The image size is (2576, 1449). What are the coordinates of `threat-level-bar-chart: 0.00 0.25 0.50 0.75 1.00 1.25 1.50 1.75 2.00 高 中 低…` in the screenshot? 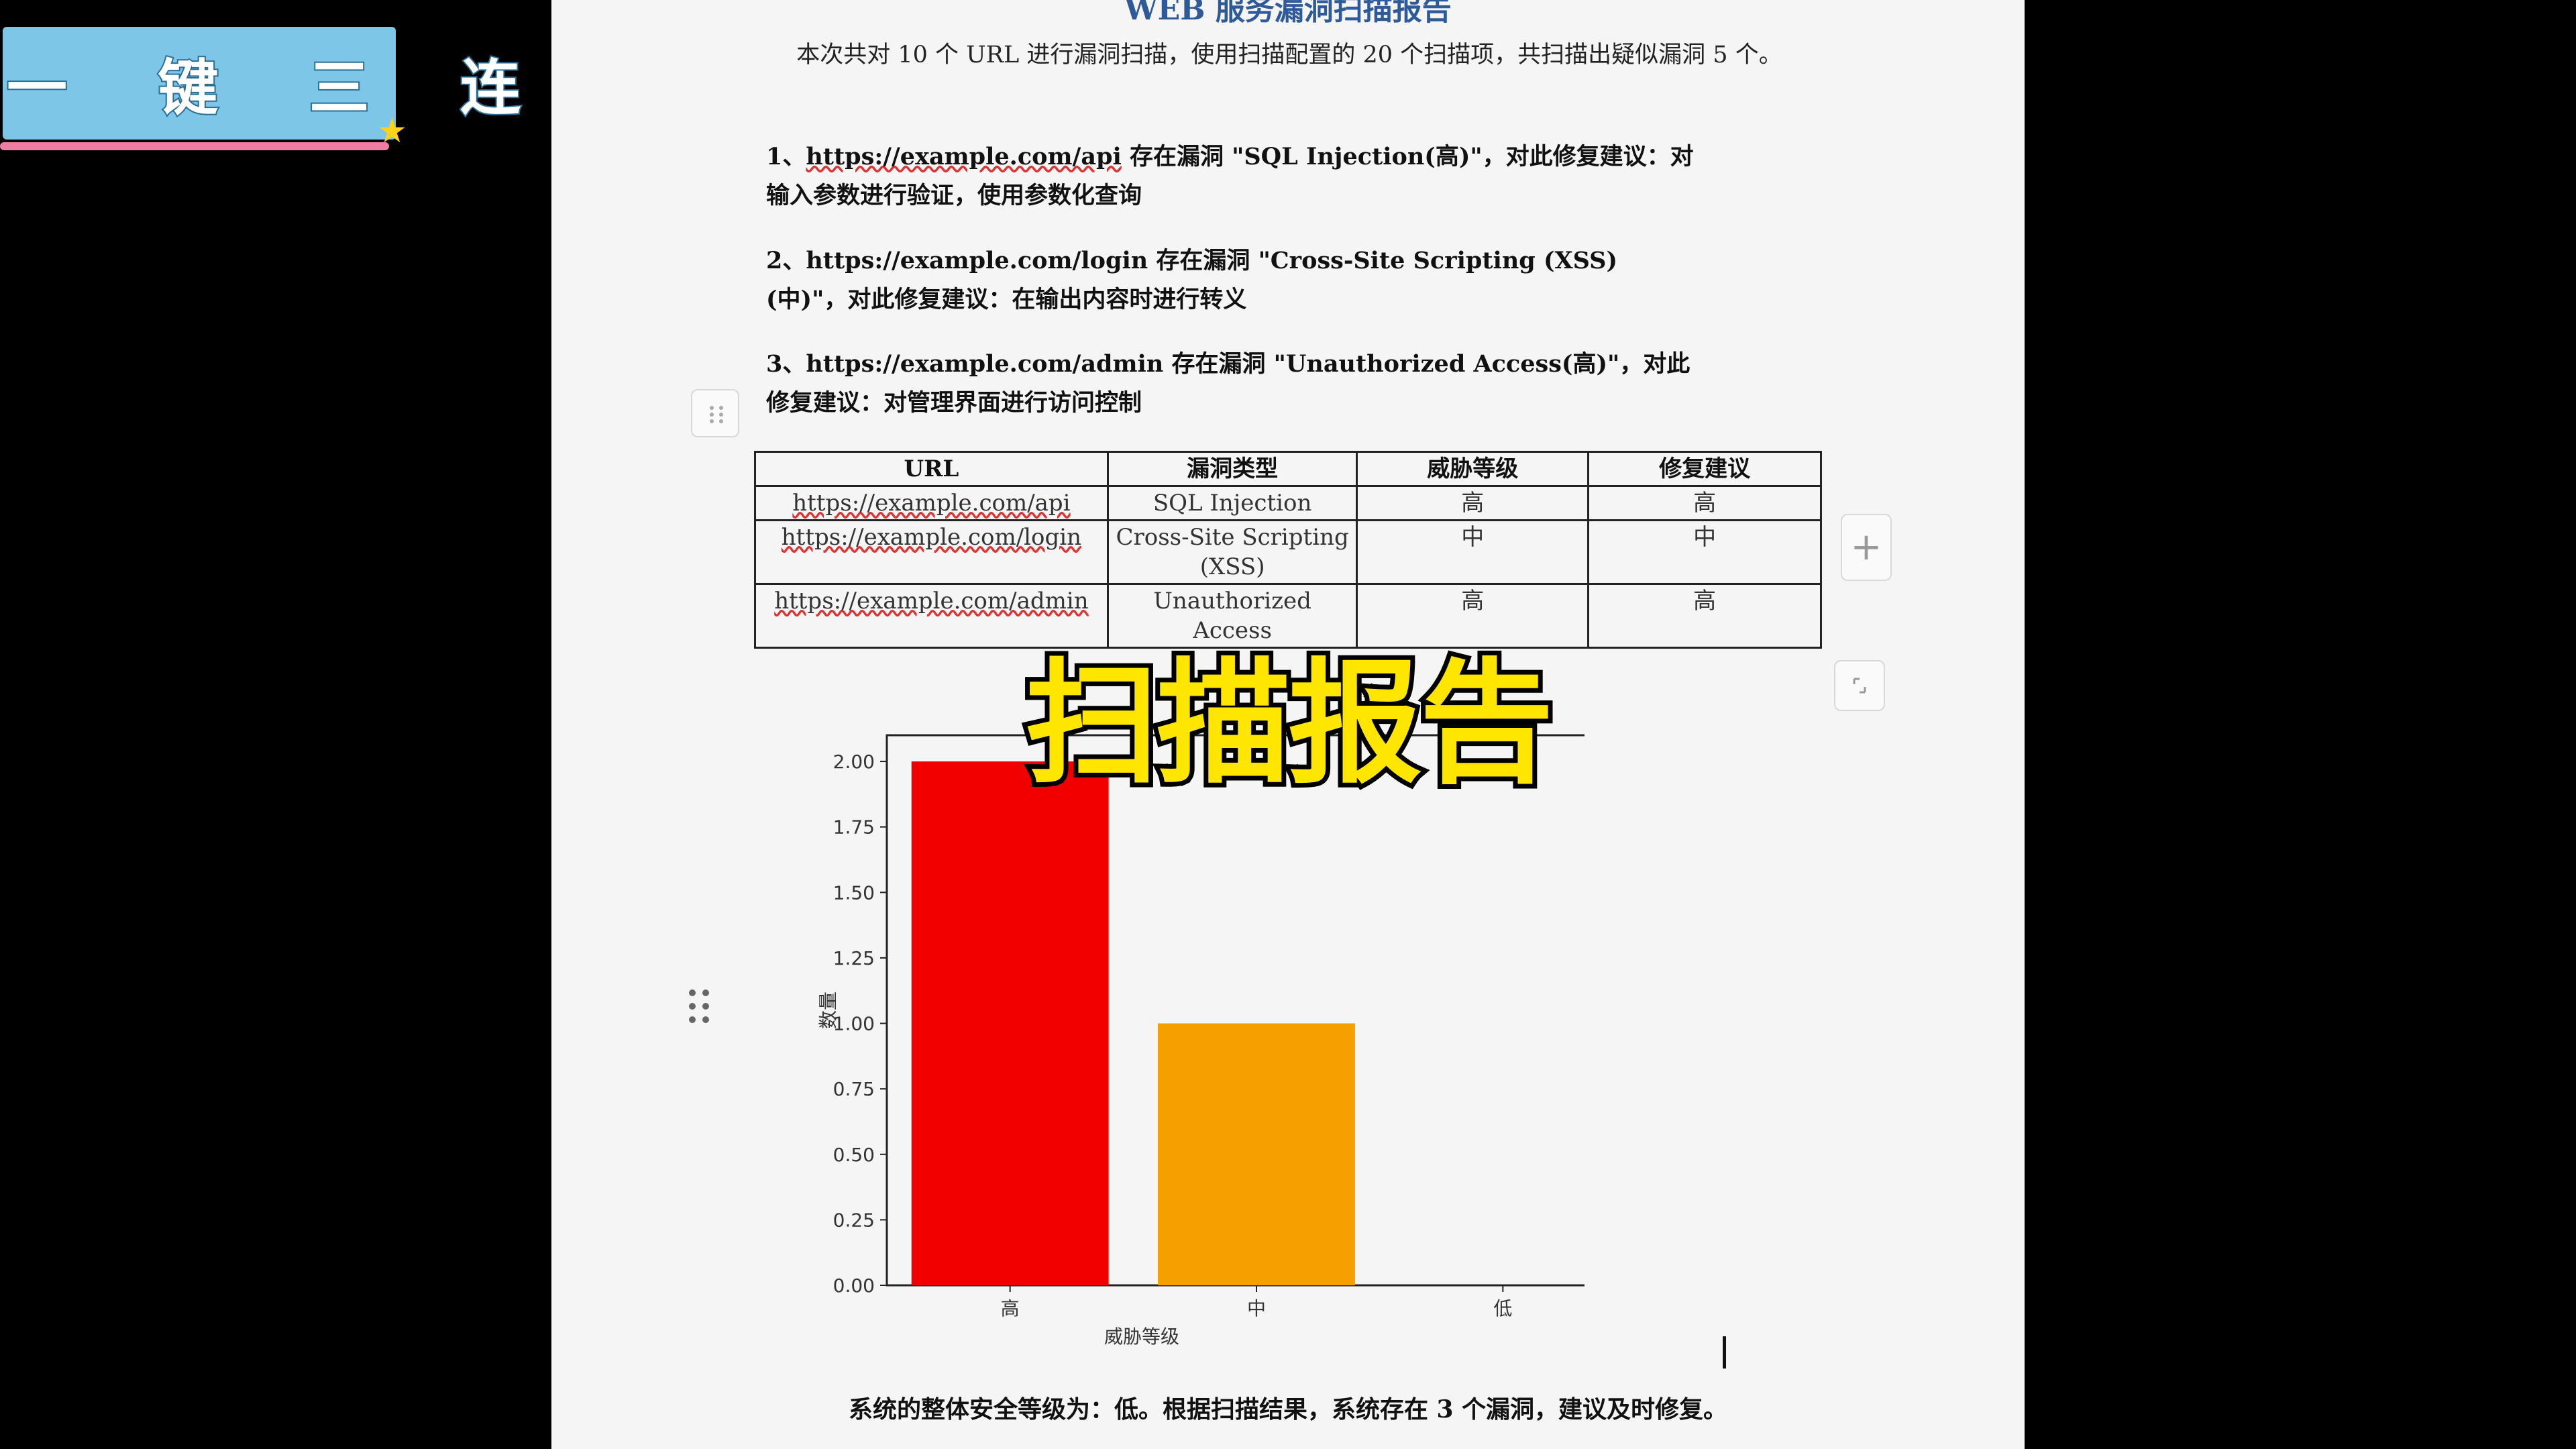 It's located at (1201, 1041).